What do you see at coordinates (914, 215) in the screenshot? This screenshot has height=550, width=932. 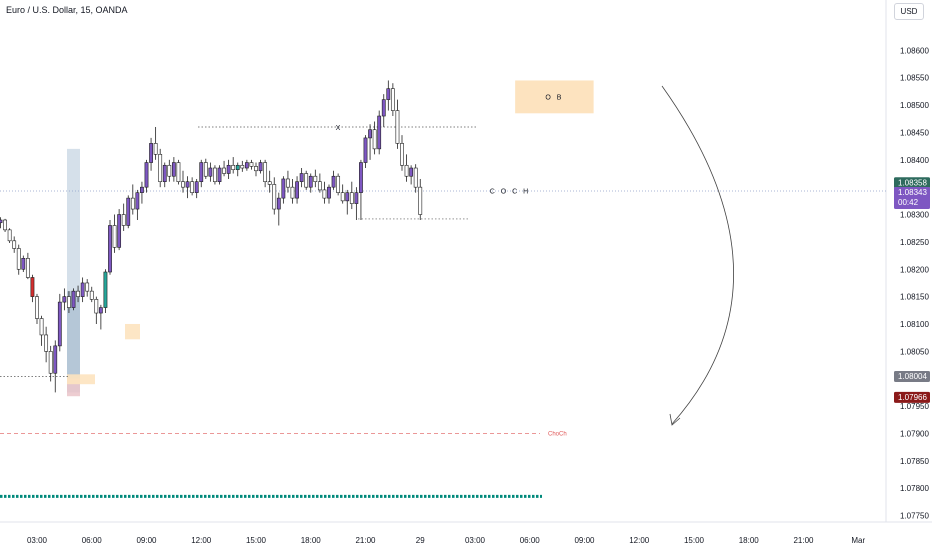 I see `price-tick-label: 1.08300` at bounding box center [914, 215].